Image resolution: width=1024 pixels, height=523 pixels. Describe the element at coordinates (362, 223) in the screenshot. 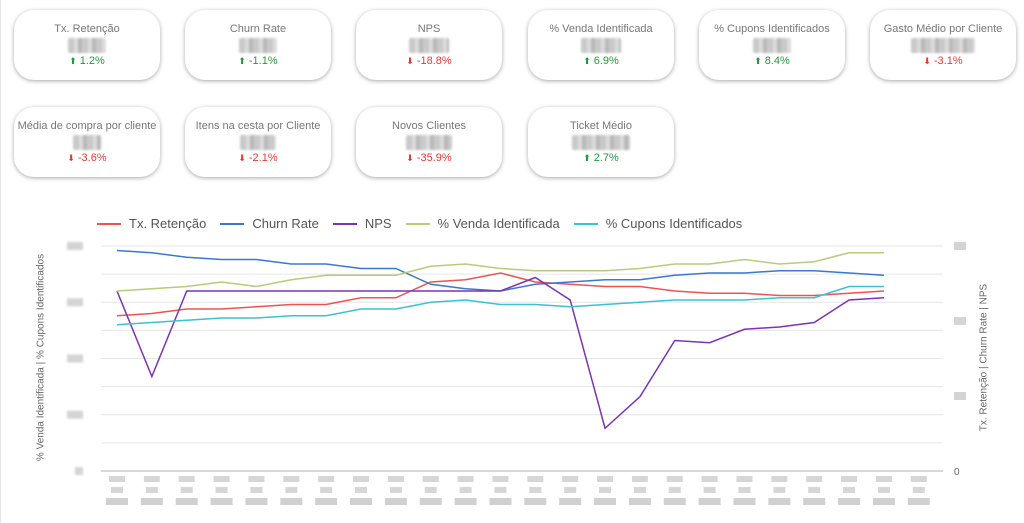

I see `legend-item: NPS` at that location.